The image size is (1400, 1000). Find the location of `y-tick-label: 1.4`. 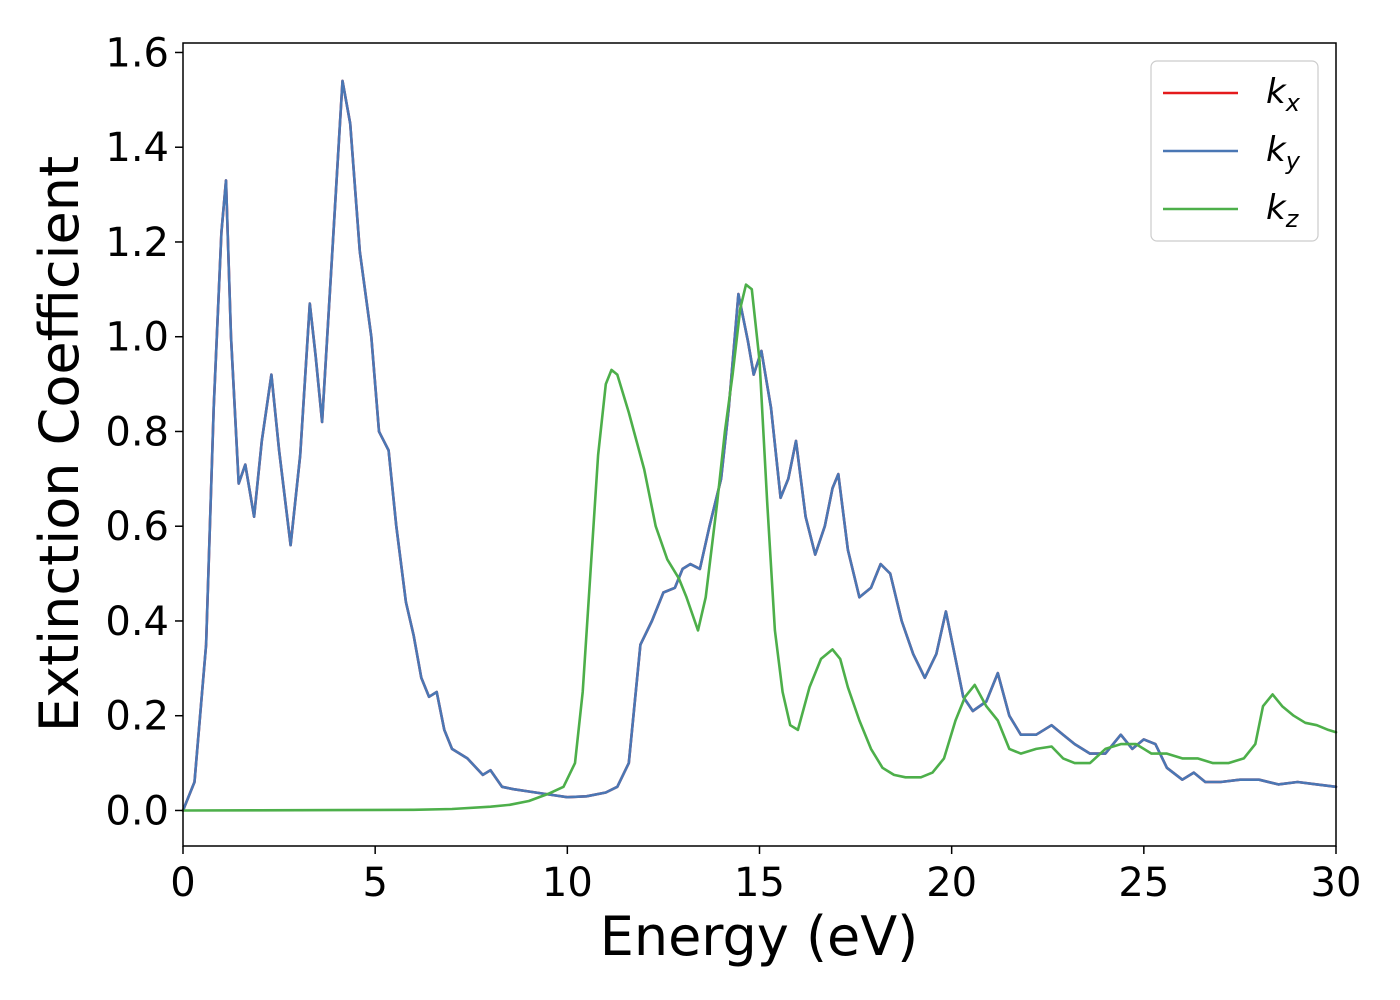

y-tick-label: 1.4 is located at coordinates (137, 148).